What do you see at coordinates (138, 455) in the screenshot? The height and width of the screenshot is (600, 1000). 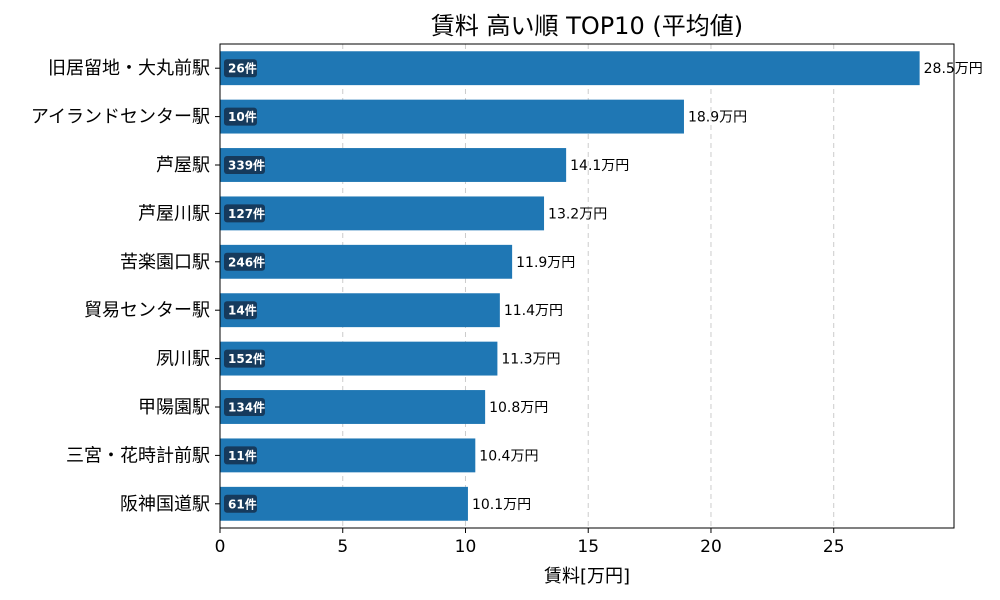 I see `category-label: 三宮・花時計前駅` at bounding box center [138, 455].